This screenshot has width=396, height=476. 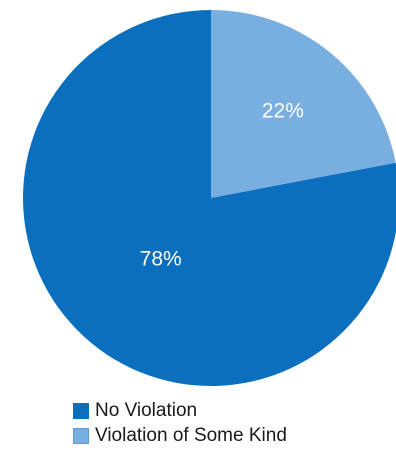 What do you see at coordinates (191, 435) in the screenshot?
I see `legend-label-violation: Violation of Some Kind` at bounding box center [191, 435].